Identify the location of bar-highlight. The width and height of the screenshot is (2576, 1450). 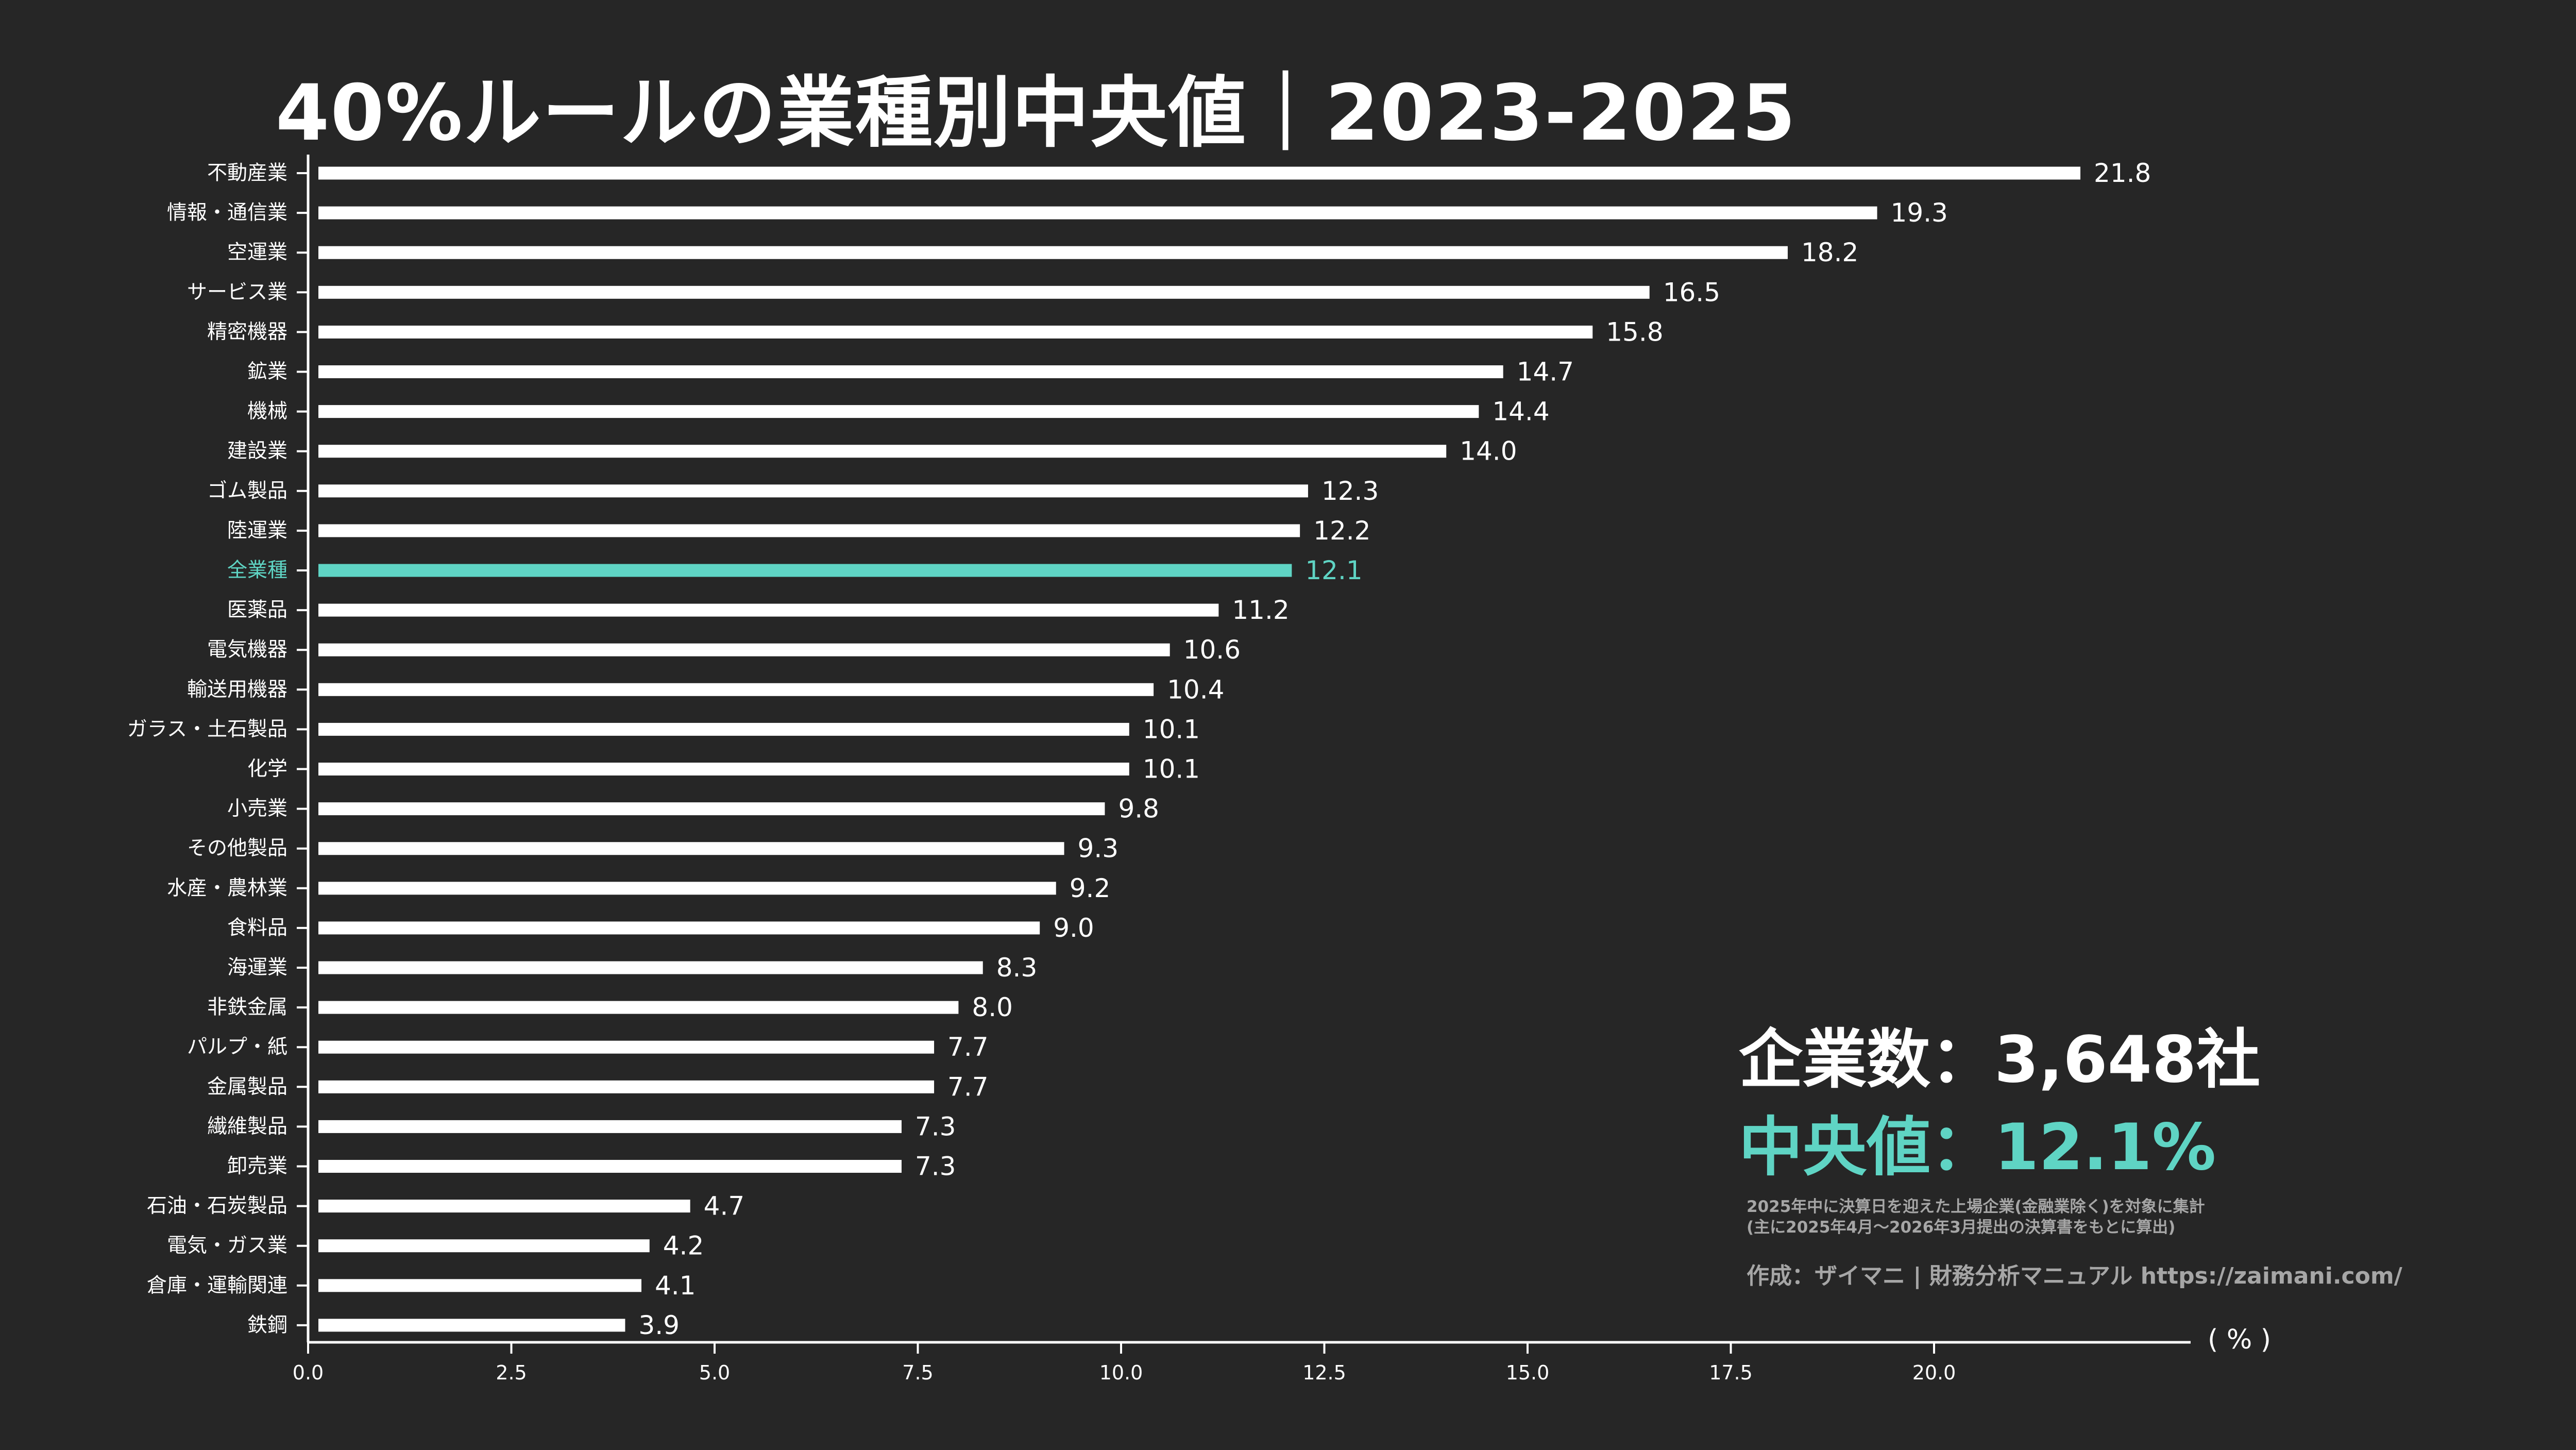
(805, 570).